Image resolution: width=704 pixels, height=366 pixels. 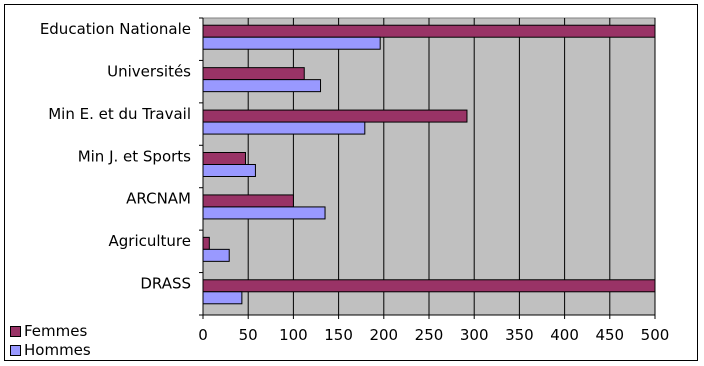 I want to click on legend-swatch-hommes, so click(x=15, y=350).